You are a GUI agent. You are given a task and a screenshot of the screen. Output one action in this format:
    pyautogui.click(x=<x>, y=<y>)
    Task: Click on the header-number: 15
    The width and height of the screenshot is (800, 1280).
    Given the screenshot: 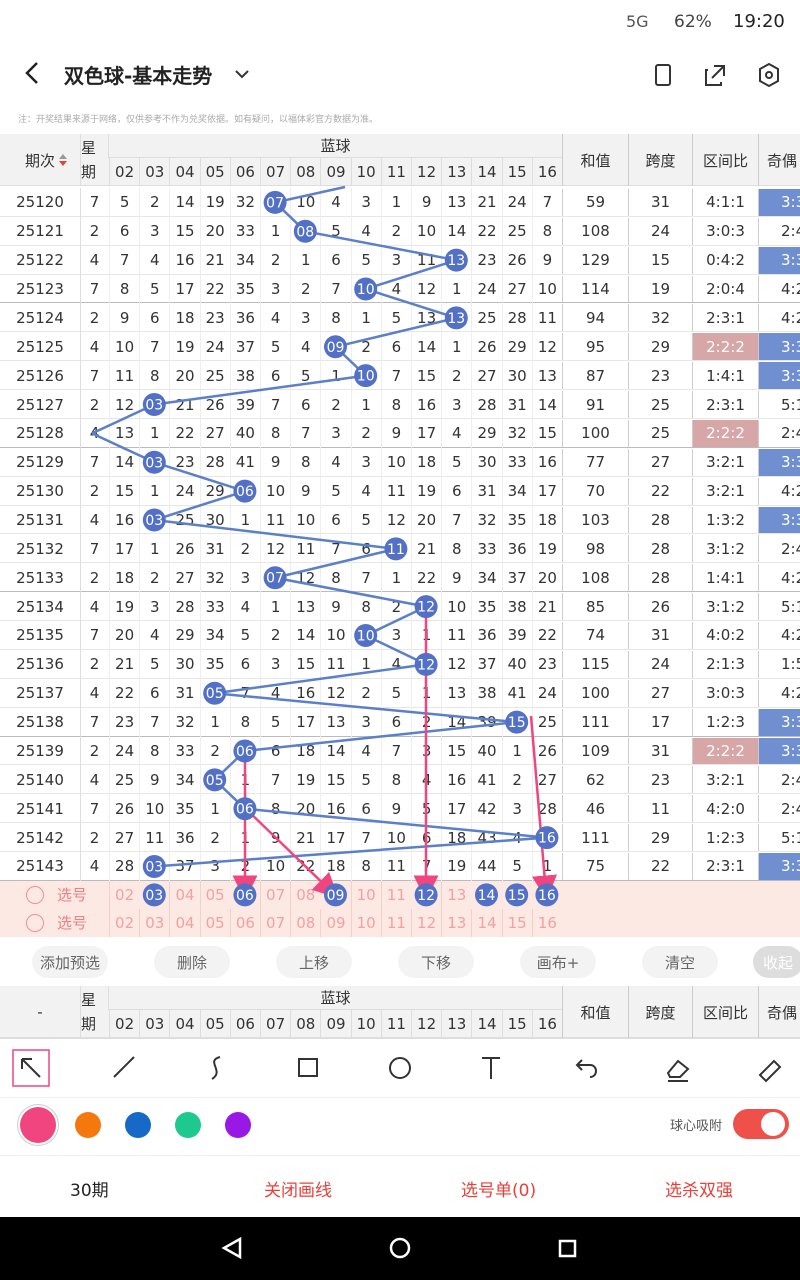 What is the action you would take?
    pyautogui.click(x=516, y=172)
    